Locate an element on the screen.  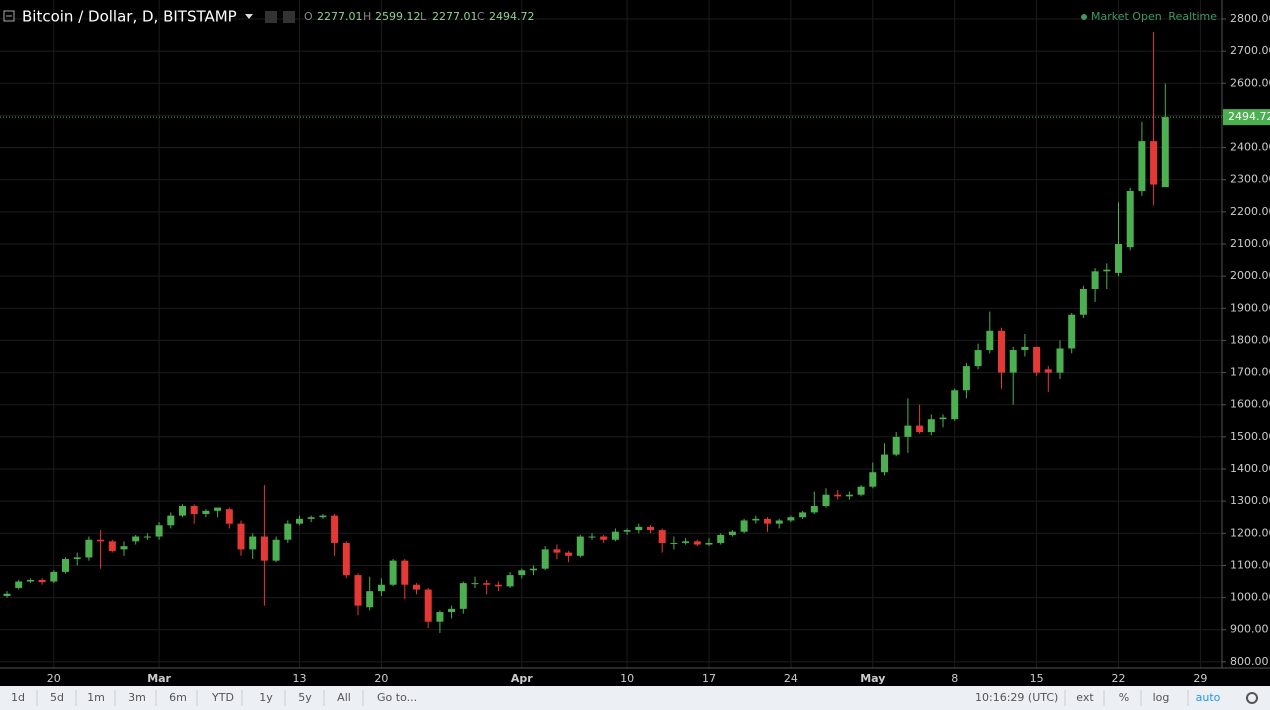
ohlc-value: 2277.01 is located at coordinates (340, 16).